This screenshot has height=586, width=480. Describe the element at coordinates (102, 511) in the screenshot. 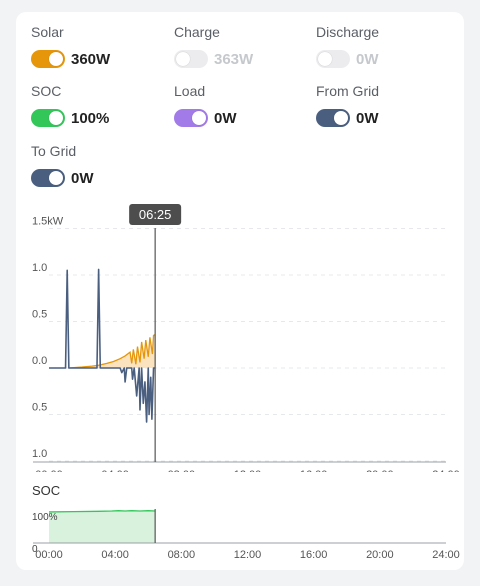

I see `soc-line` at that location.